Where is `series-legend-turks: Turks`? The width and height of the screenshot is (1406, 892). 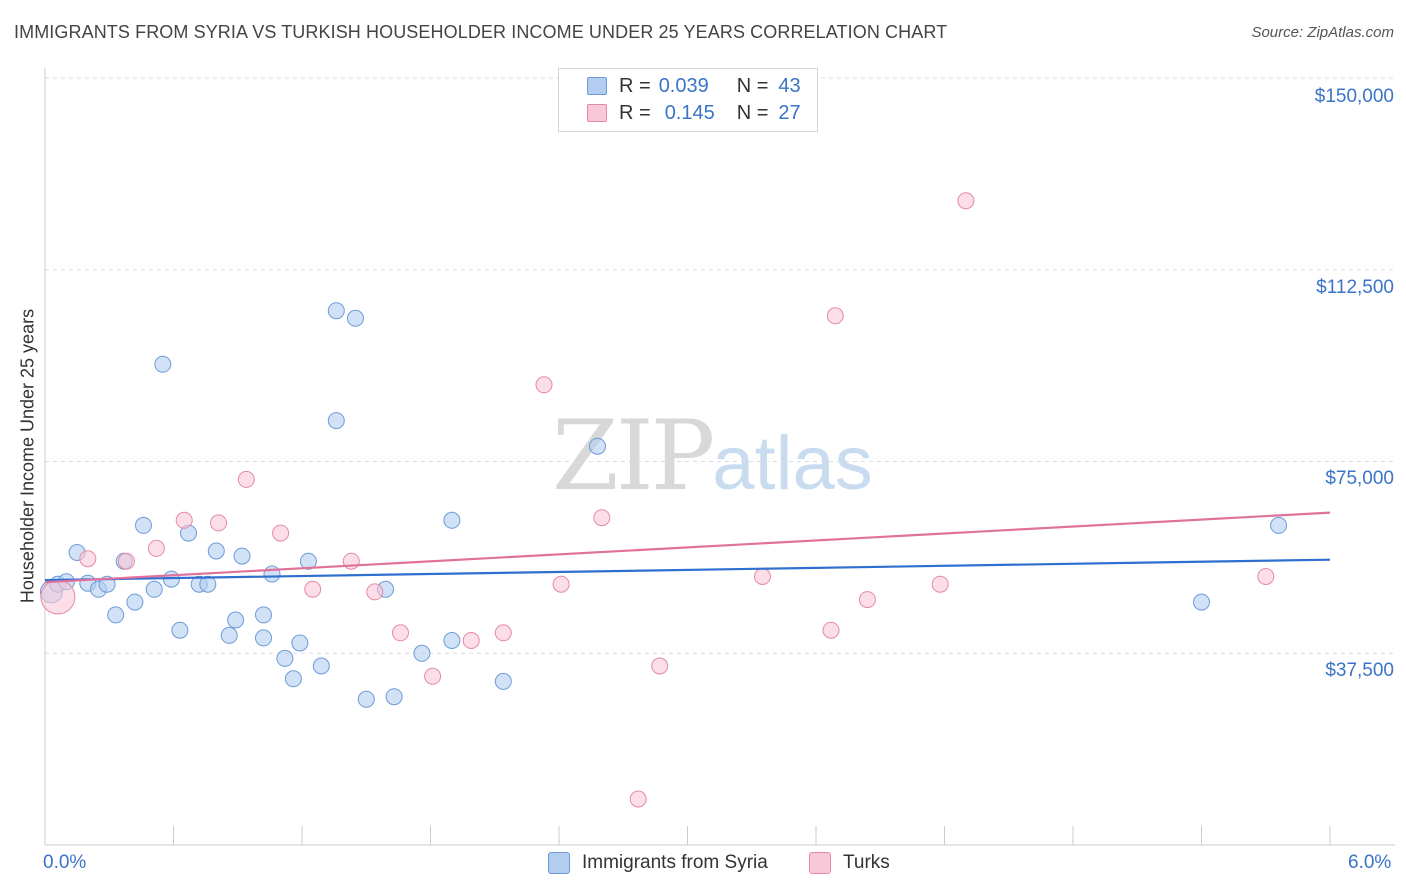
series-legend-turks: Turks is located at coordinates (849, 863).